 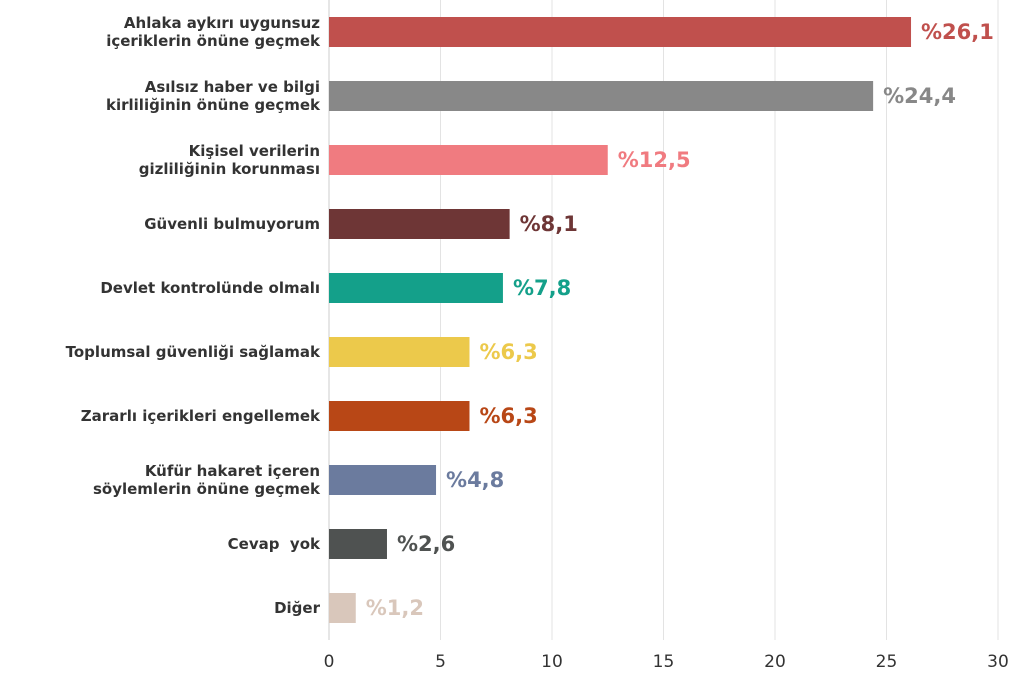 What do you see at coordinates (552, 662) in the screenshot?
I see `x-tick-label: 10` at bounding box center [552, 662].